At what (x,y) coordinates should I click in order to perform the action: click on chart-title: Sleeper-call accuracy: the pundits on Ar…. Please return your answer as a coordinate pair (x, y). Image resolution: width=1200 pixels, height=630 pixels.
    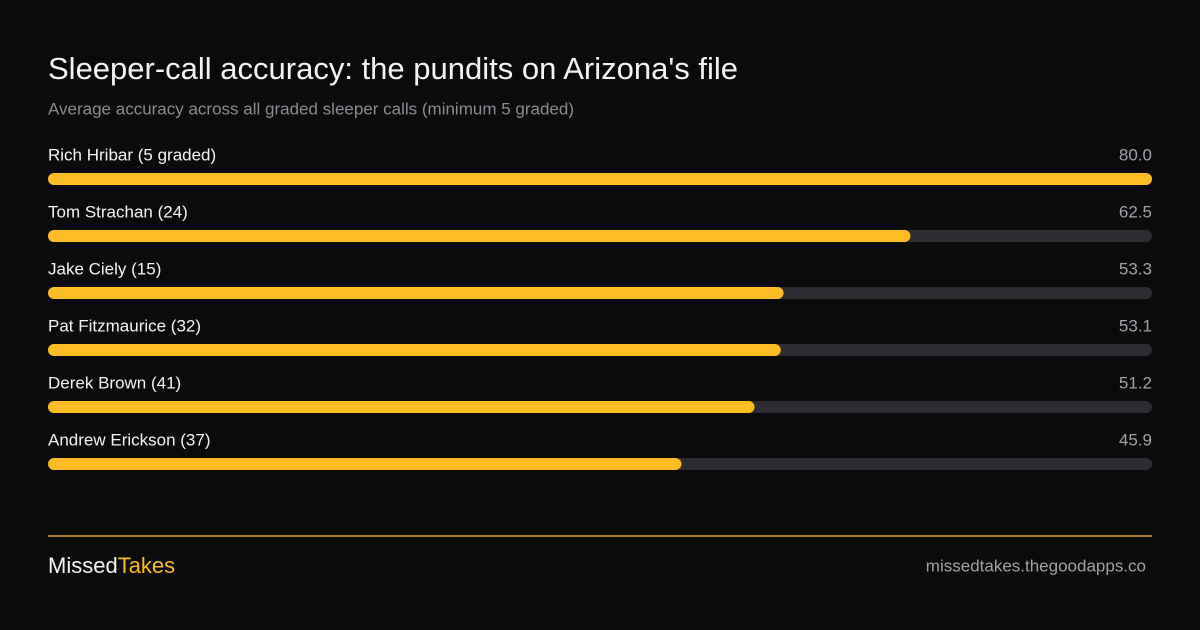
    Looking at the image, I should click on (393, 68).